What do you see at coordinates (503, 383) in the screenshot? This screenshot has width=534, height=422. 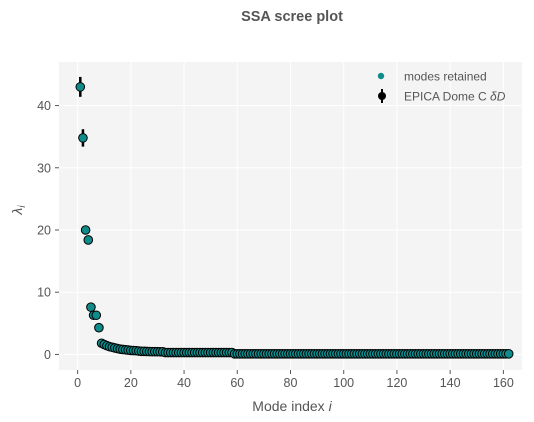 I see `x-tick-label: 160` at bounding box center [503, 383].